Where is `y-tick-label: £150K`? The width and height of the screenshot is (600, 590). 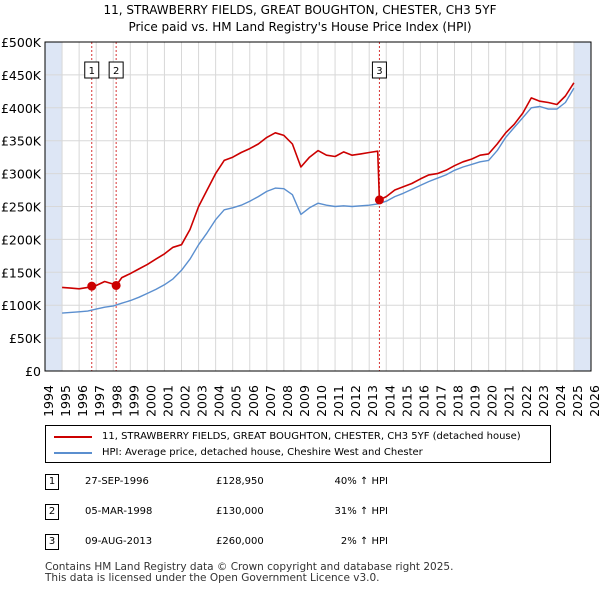
y-tick-label: £150K is located at coordinates (21, 272).